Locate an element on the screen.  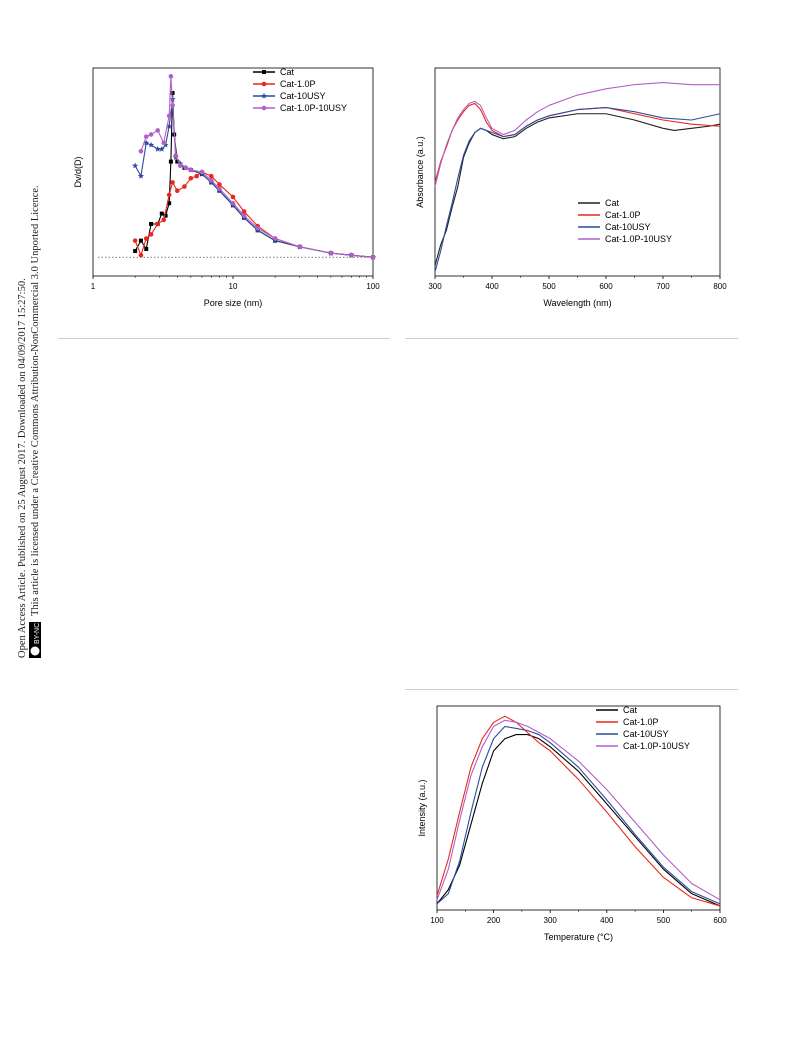
data-point-s1-p13 is located at coordinates (211, 176).